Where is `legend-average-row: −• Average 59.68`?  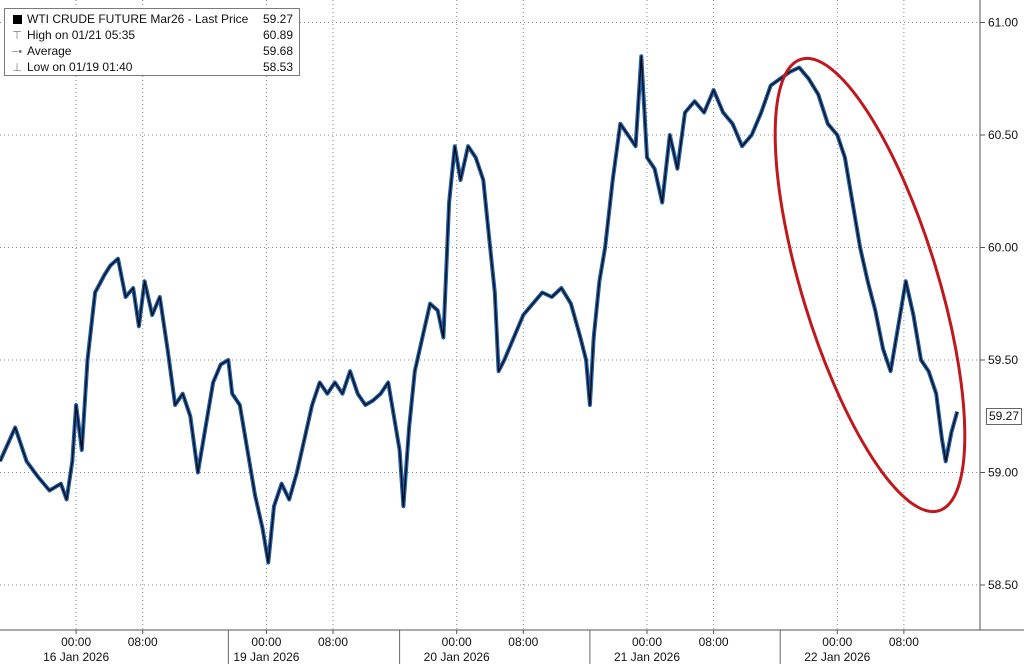 legend-average-row: −• Average 59.68 is located at coordinates (152, 51).